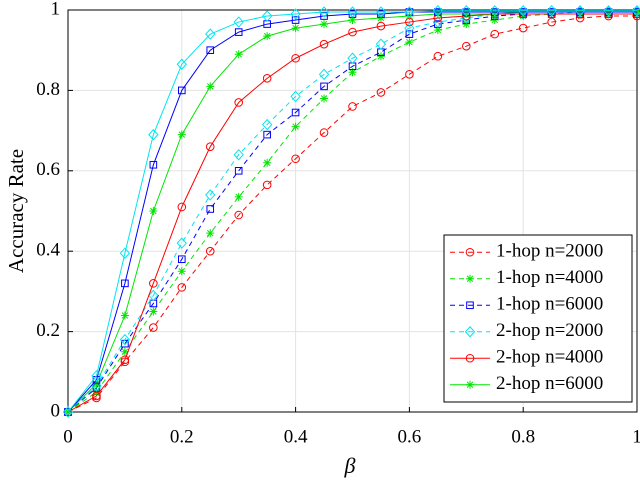  What do you see at coordinates (549, 357) in the screenshot?
I see `legend-label: 2-hop n=4000` at bounding box center [549, 357].